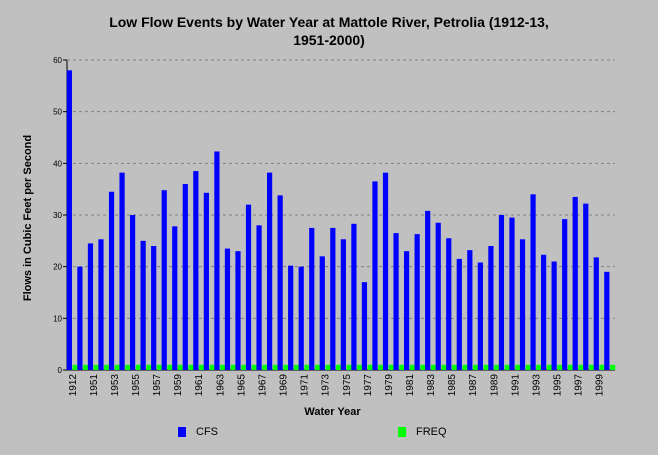 The image size is (658, 455). Describe the element at coordinates (473, 385) in the screenshot. I see `x-tick-label: 1987` at that location.